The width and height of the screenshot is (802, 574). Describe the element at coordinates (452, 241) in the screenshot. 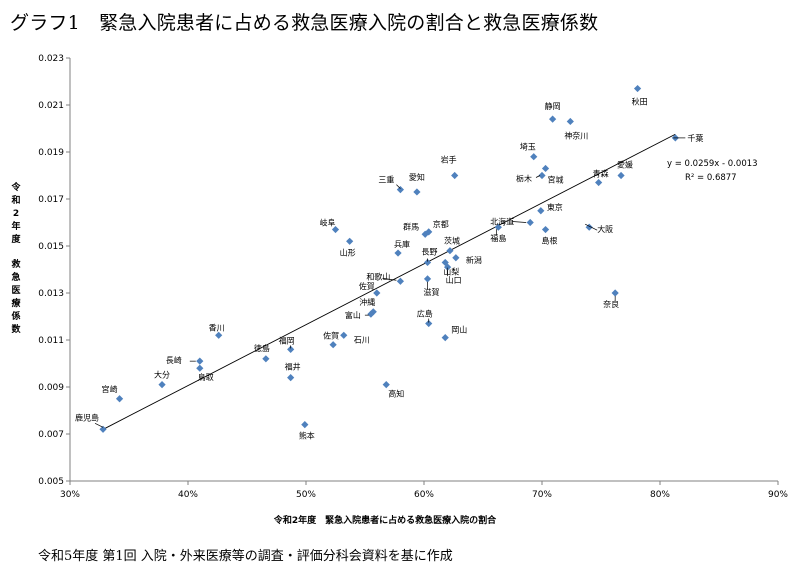

I see `data-point-label: 茨城` at that location.